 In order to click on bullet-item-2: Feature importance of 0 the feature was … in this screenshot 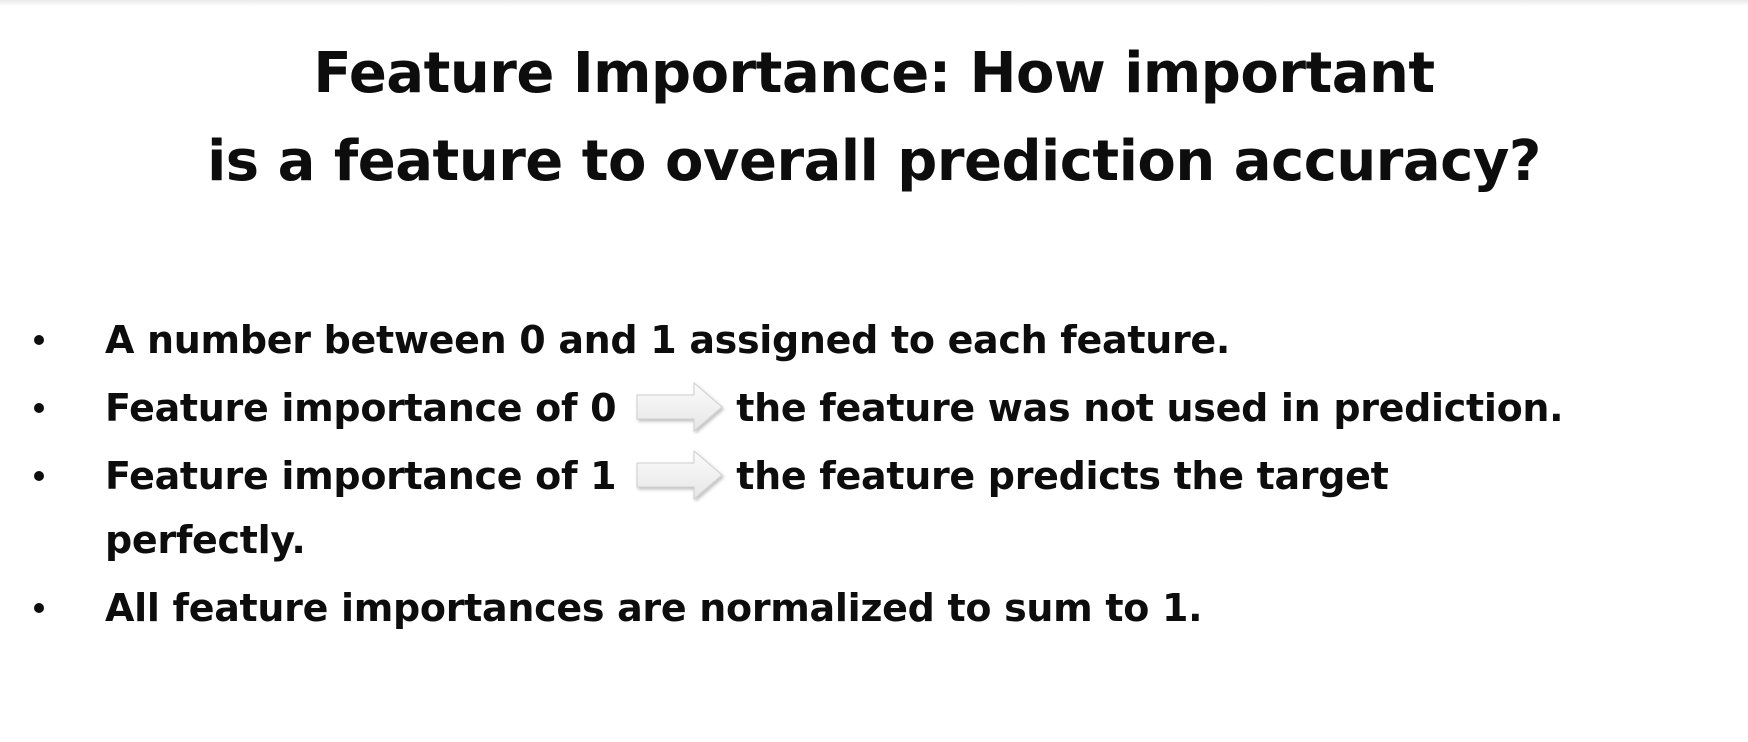, I will do `click(874, 408)`.